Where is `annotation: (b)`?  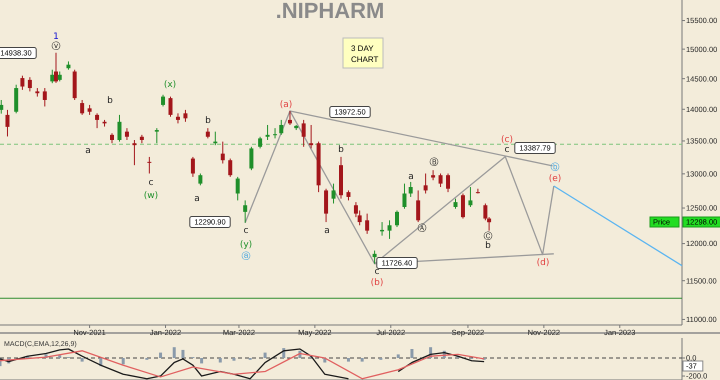
annotation: (b) is located at coordinates (377, 283).